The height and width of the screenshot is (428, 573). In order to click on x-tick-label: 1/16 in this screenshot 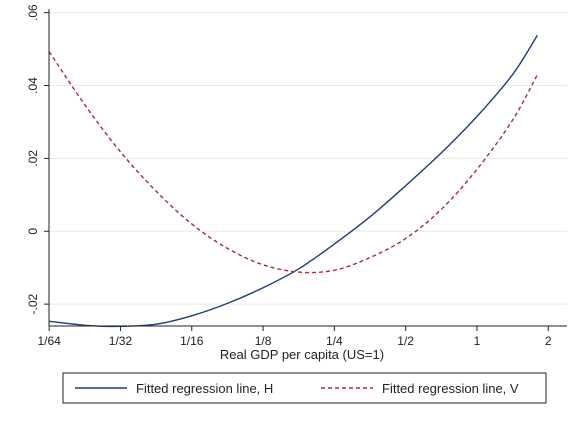, I will do `click(192, 341)`.